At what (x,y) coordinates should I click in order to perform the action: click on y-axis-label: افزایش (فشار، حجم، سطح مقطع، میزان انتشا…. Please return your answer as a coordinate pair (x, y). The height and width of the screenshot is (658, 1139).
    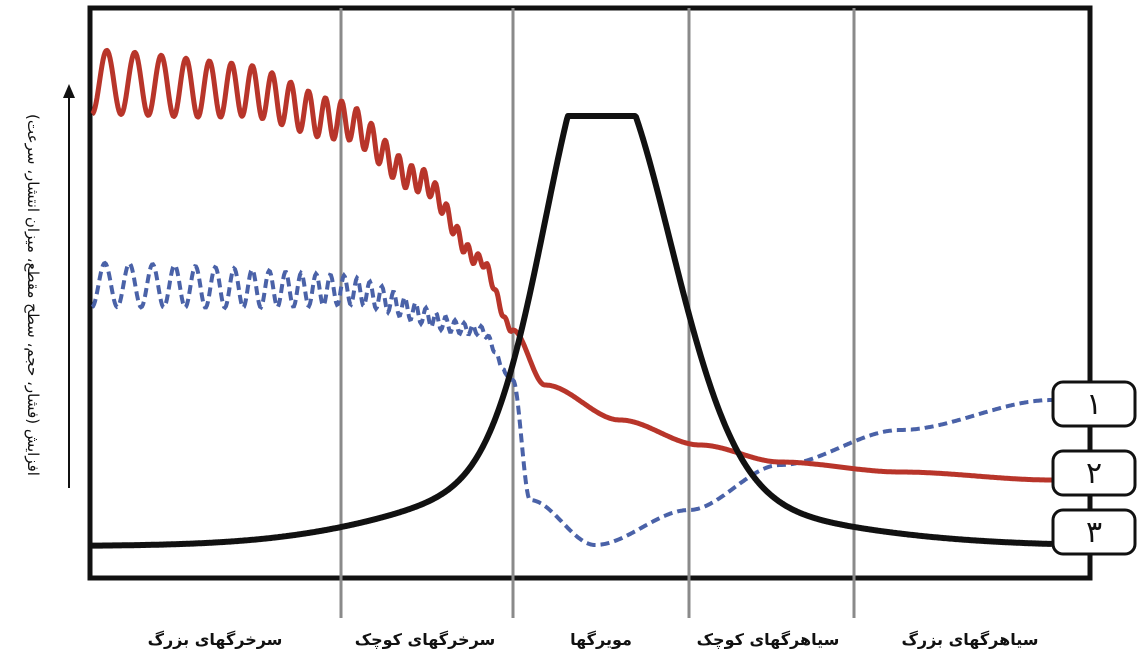
    Looking at the image, I should click on (33, 295).